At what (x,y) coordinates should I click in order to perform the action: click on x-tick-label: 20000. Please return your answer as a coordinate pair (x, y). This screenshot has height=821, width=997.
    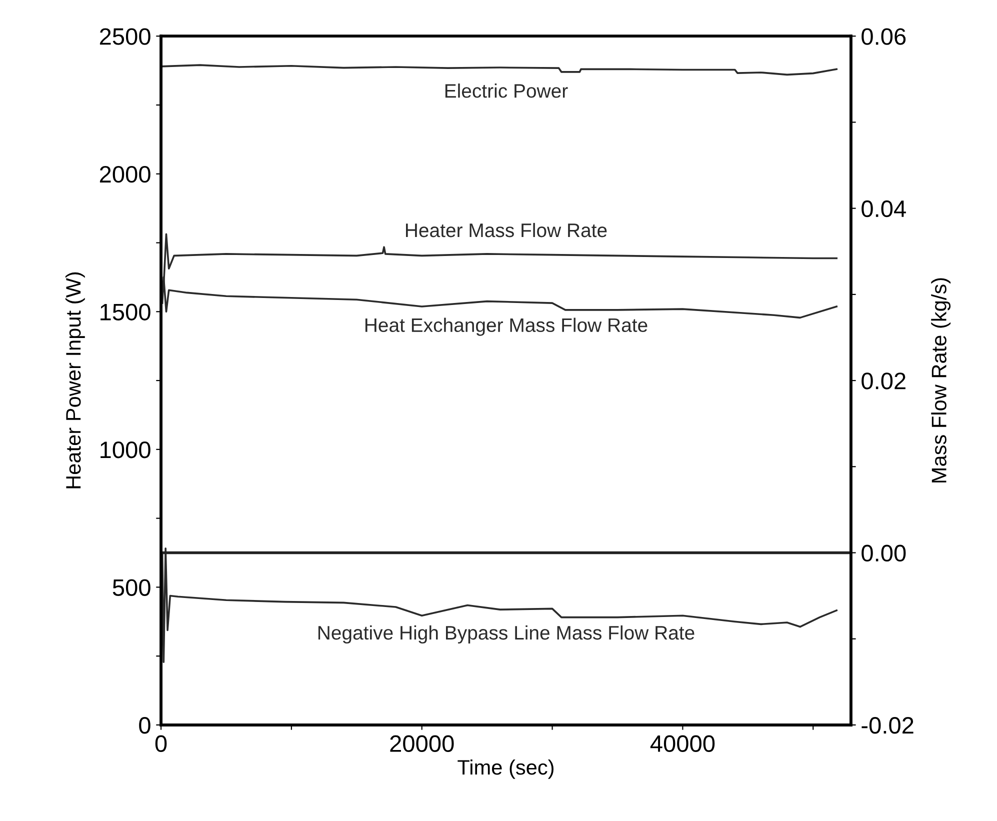
    Looking at the image, I should click on (422, 743).